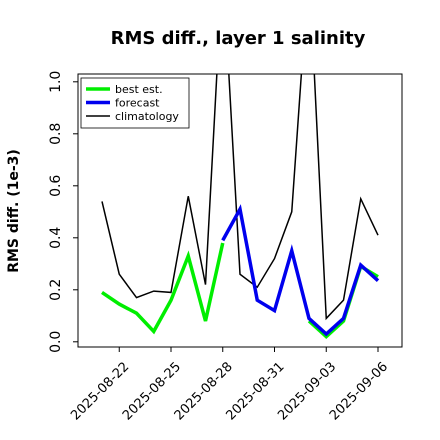 The width and height of the screenshot is (440, 440). What do you see at coordinates (147, 116) in the screenshot?
I see `legend-label: climatology` at bounding box center [147, 116].